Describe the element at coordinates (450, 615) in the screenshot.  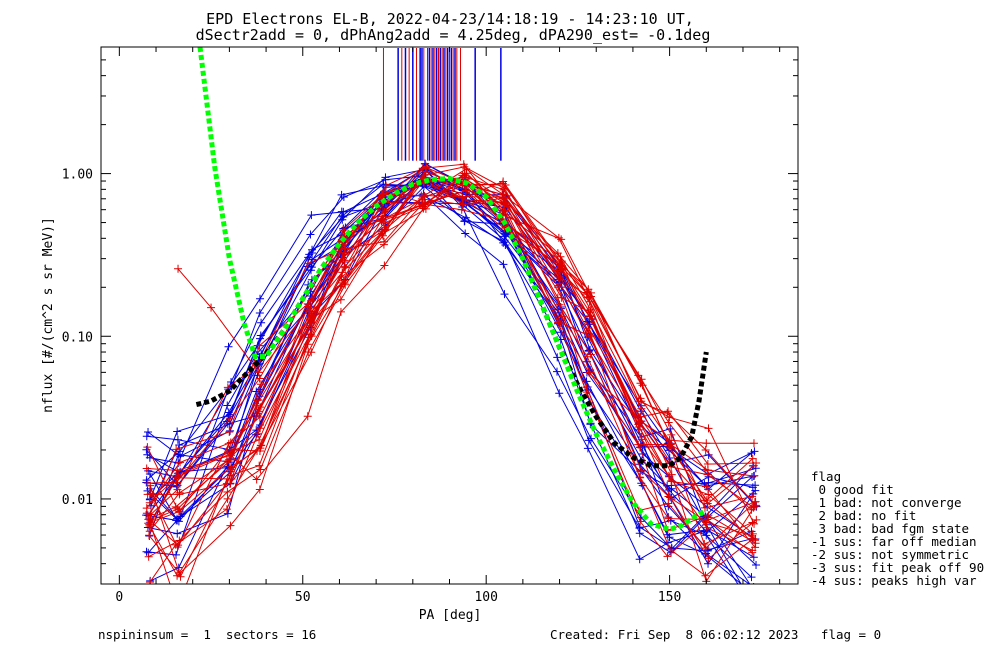
I see `x-axis-label: PA [deg]` at that location.